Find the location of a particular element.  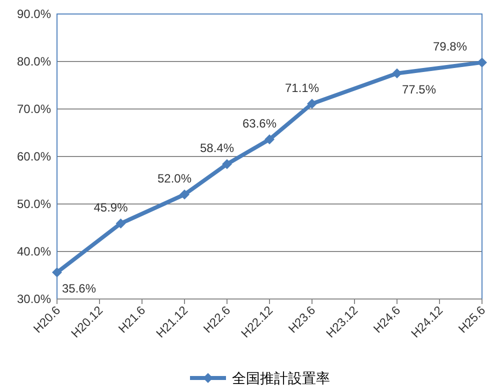

y-tick-label: 90.0% is located at coordinates (34, 14).